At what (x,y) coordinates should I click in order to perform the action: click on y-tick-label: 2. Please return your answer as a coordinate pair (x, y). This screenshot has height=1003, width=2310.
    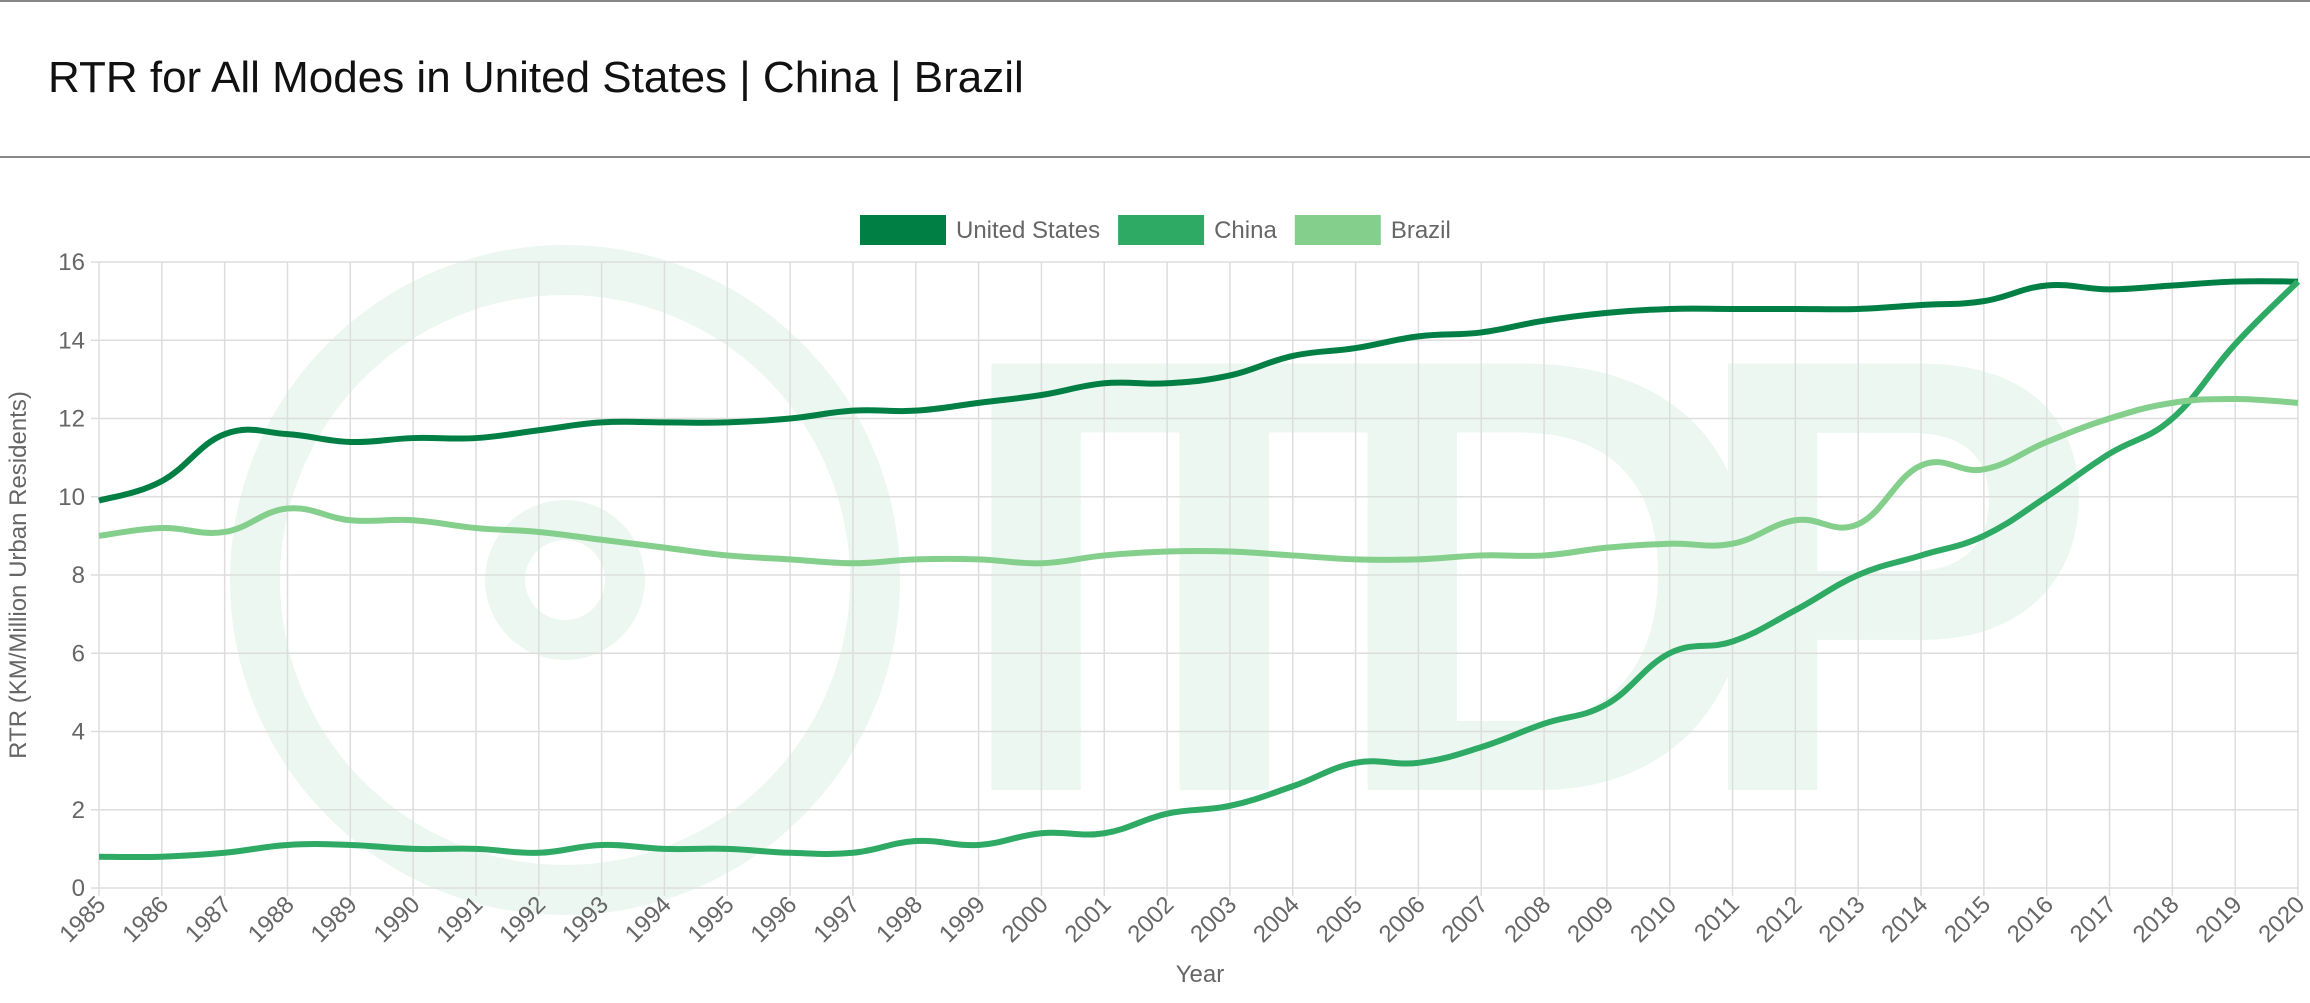
    Looking at the image, I should click on (78, 810).